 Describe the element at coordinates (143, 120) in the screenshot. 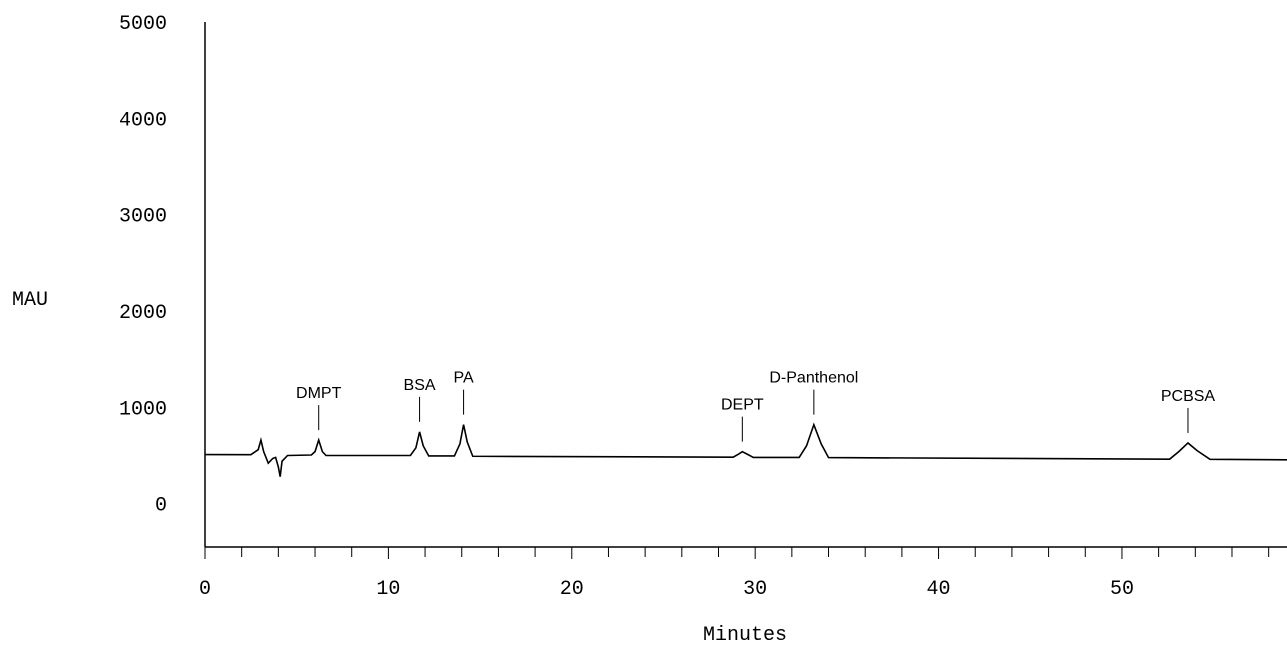

I see `y-tick-label: 4000` at that location.